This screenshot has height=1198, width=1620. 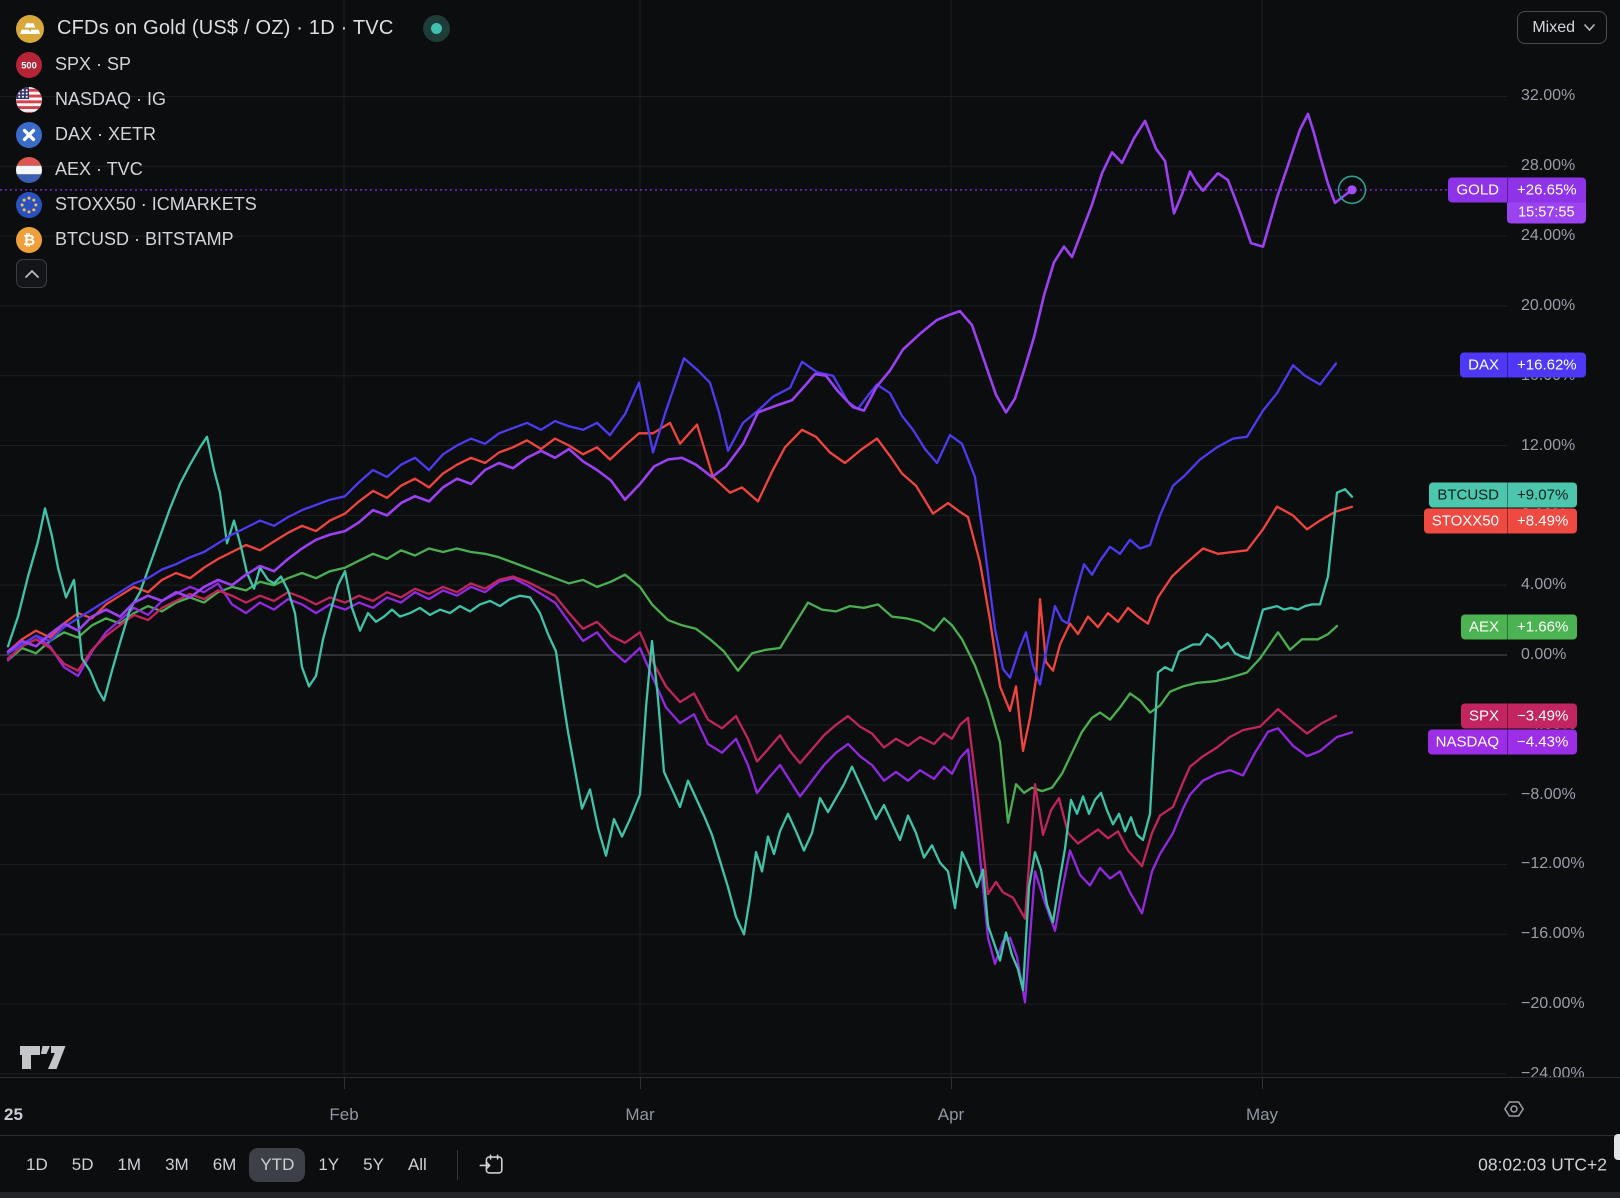 What do you see at coordinates (328, 1165) in the screenshot?
I see `range-button-1y: 1Y` at bounding box center [328, 1165].